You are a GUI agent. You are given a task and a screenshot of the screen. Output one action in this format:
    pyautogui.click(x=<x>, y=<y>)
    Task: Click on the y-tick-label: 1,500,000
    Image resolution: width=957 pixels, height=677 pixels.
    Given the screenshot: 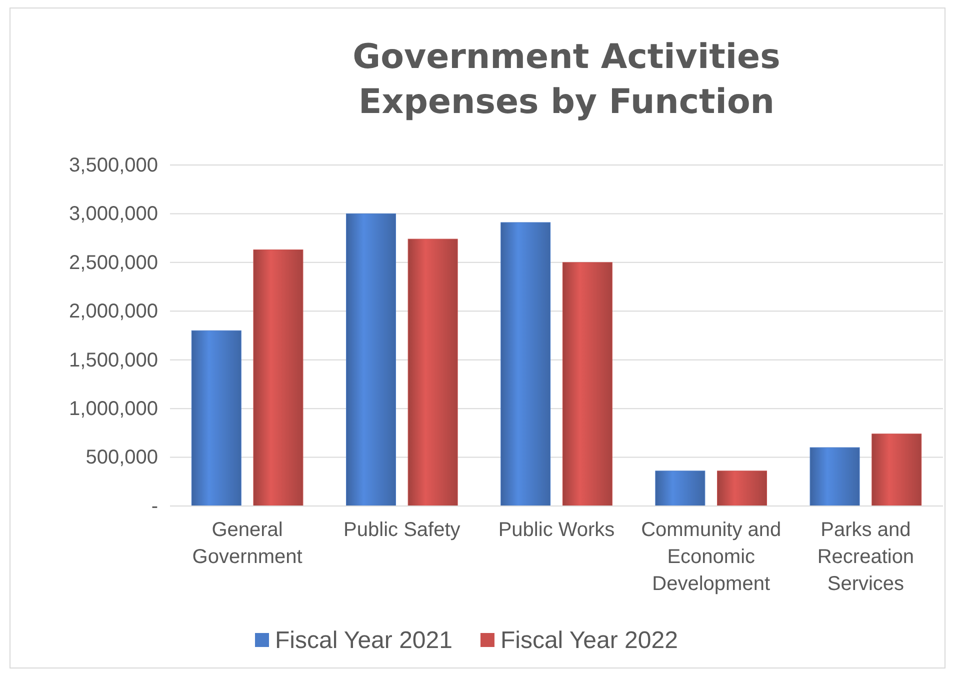 What is the action you would take?
    pyautogui.click(x=113, y=360)
    